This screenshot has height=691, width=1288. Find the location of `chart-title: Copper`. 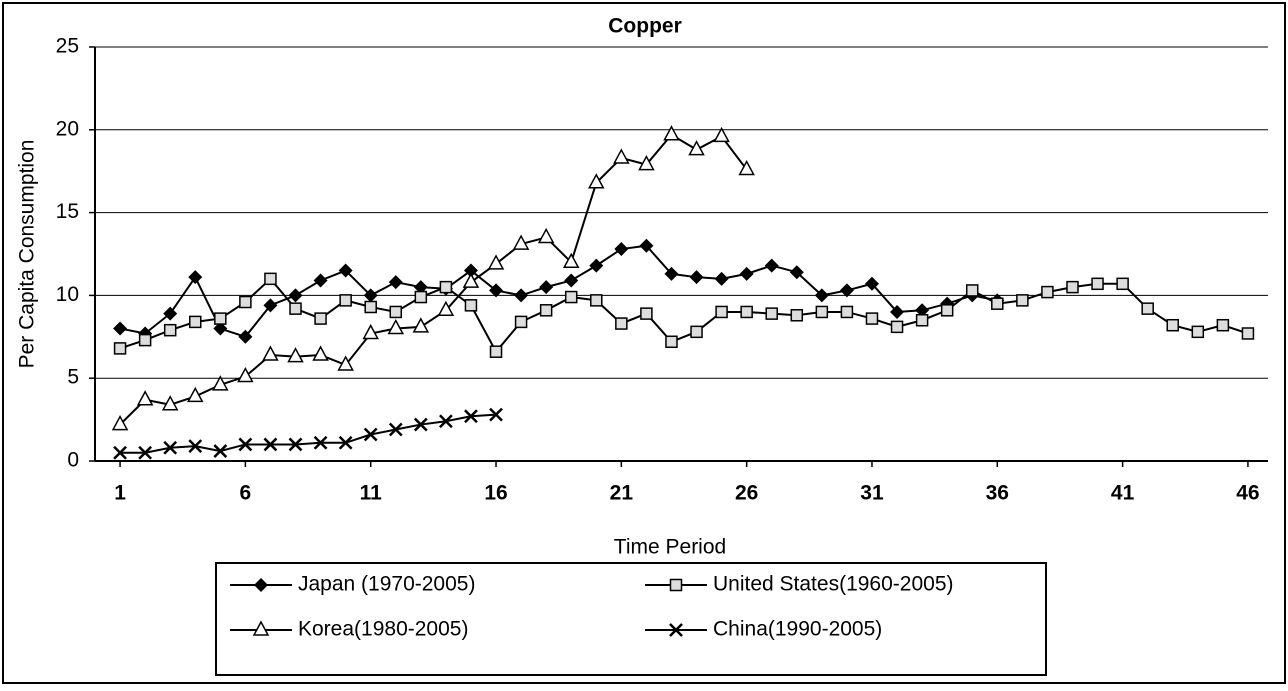

chart-title: Copper is located at coordinates (645, 26).